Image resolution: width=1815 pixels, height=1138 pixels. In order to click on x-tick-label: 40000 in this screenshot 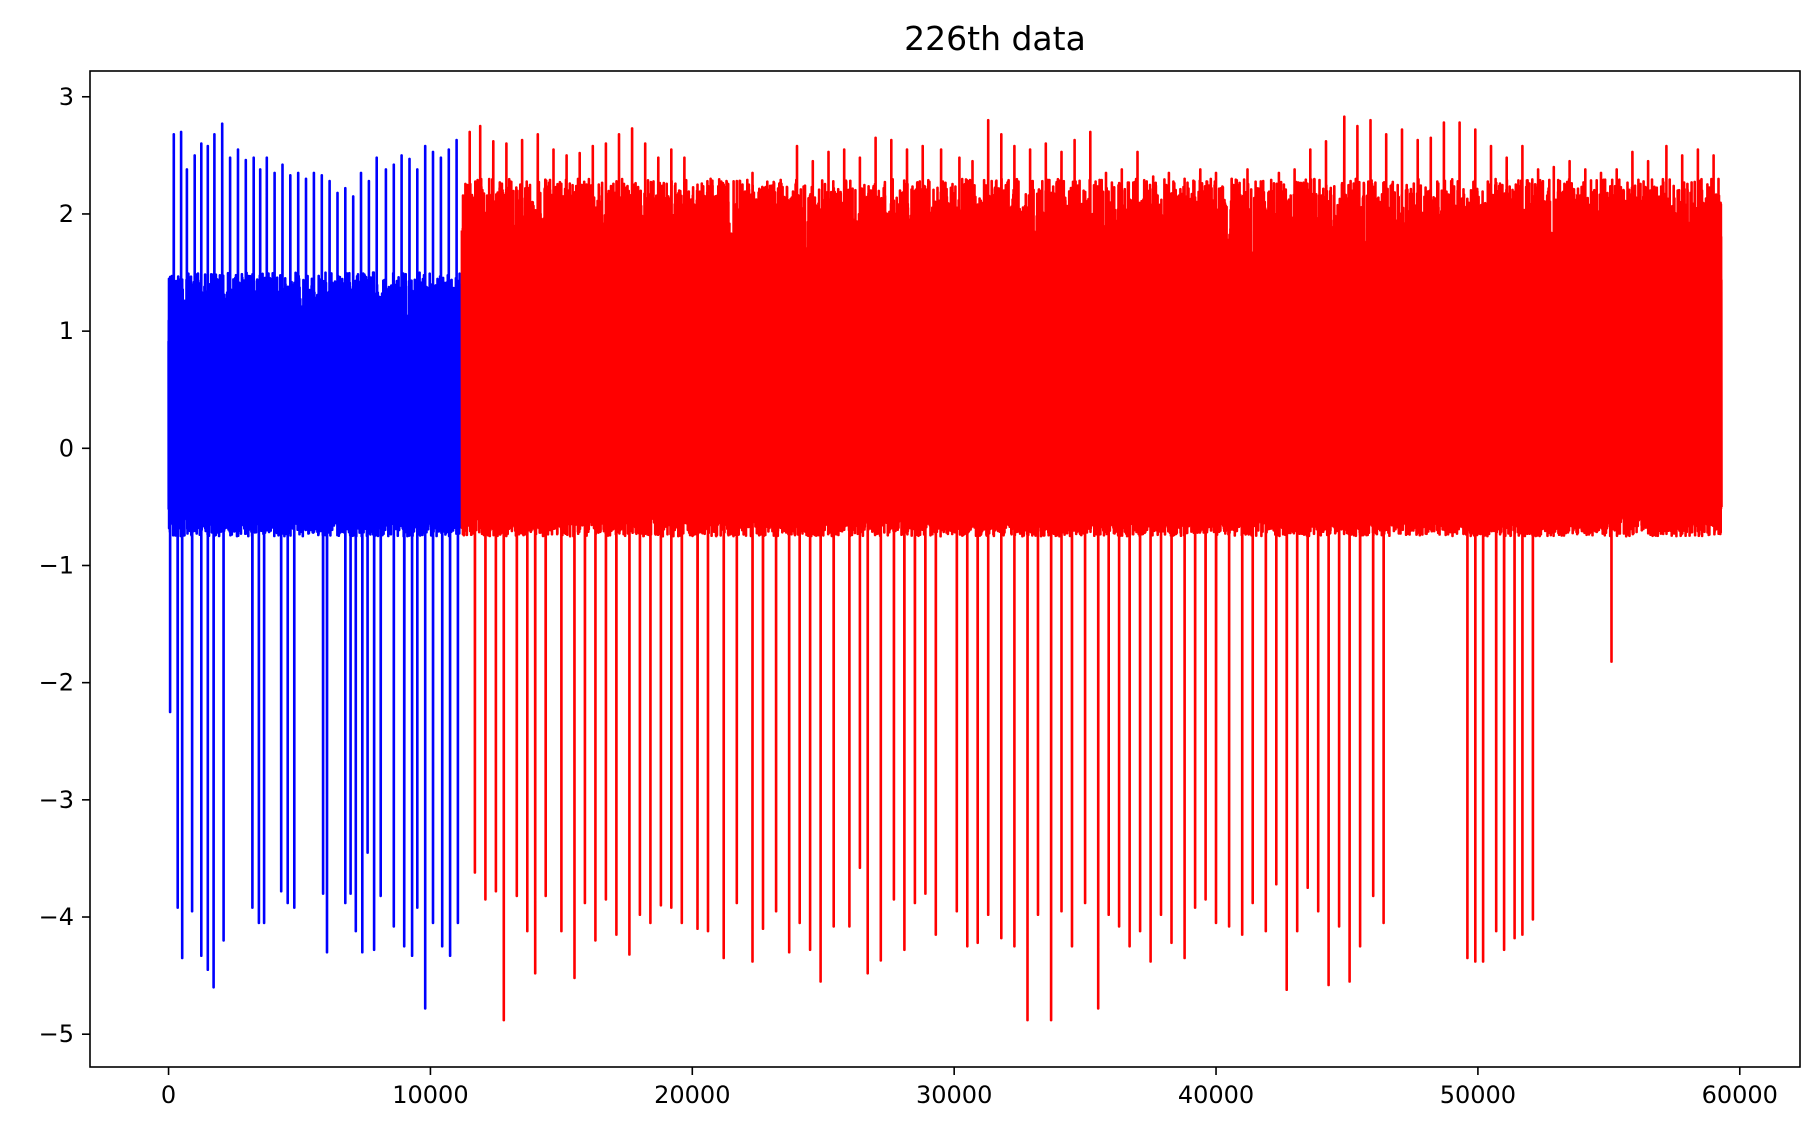, I will do `click(1216, 1095)`.